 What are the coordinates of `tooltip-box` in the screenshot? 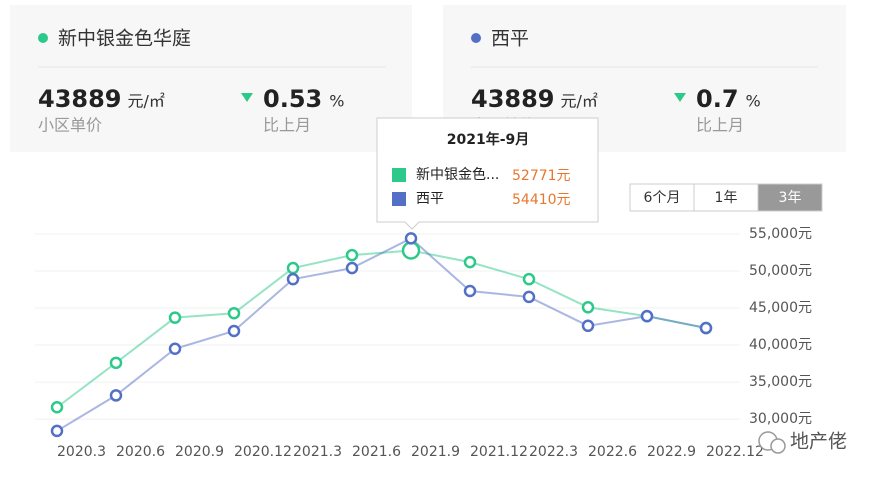 It's located at (487, 173).